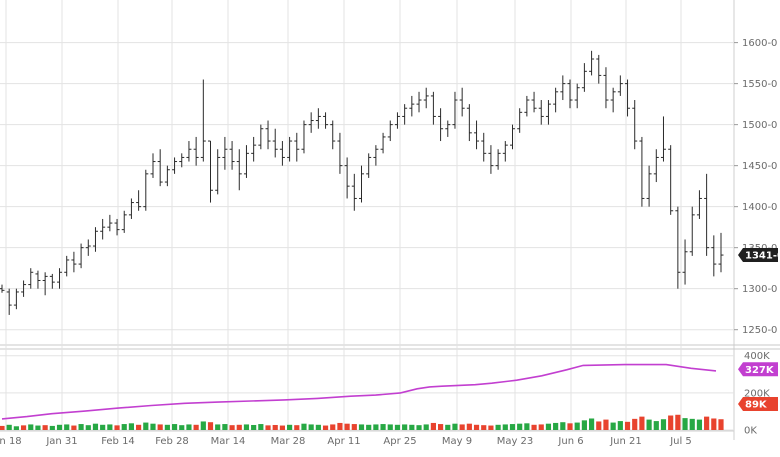 The height and width of the screenshot is (457, 780). What do you see at coordinates (61, 441) in the screenshot?
I see `x-tick-label: Jan 31` at bounding box center [61, 441].